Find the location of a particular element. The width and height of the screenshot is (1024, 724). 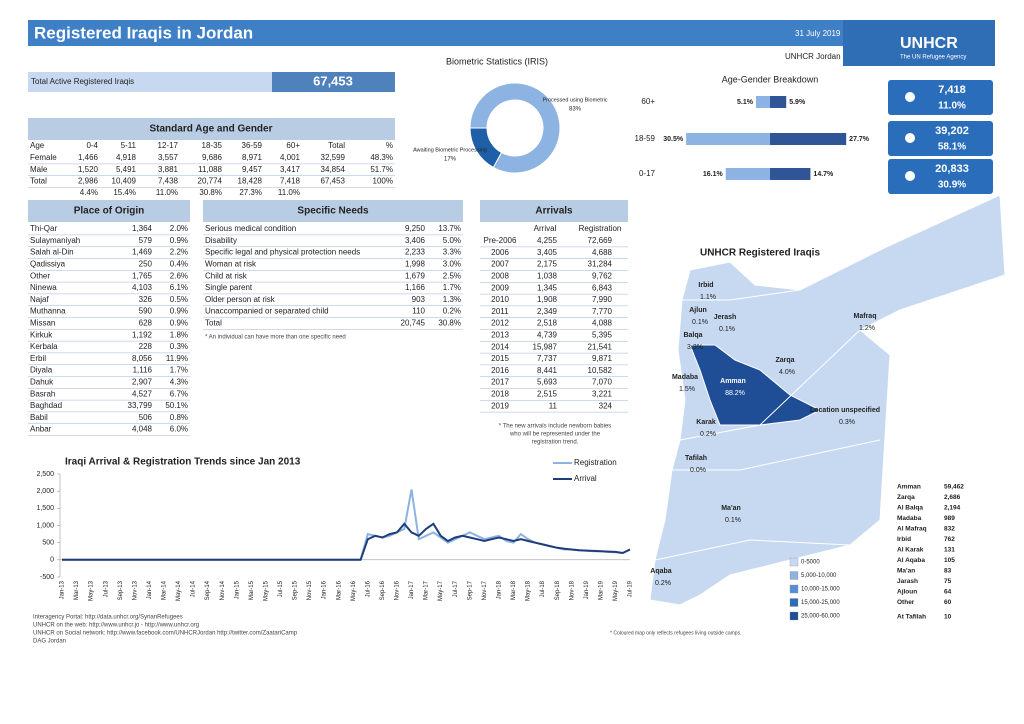

table-cell: 3,406 is located at coordinates (415, 240).